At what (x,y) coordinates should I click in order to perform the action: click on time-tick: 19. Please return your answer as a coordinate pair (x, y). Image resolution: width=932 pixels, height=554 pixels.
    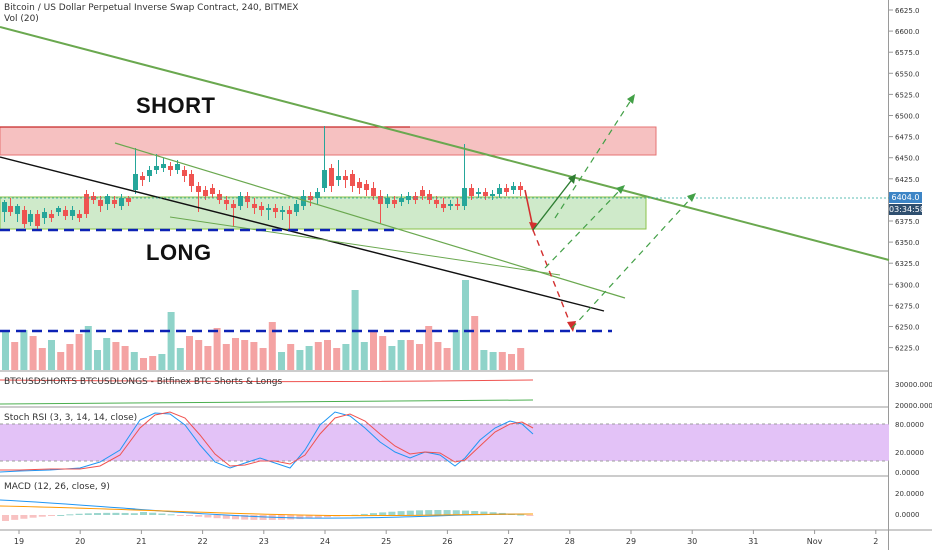
    Looking at the image, I should click on (19, 541).